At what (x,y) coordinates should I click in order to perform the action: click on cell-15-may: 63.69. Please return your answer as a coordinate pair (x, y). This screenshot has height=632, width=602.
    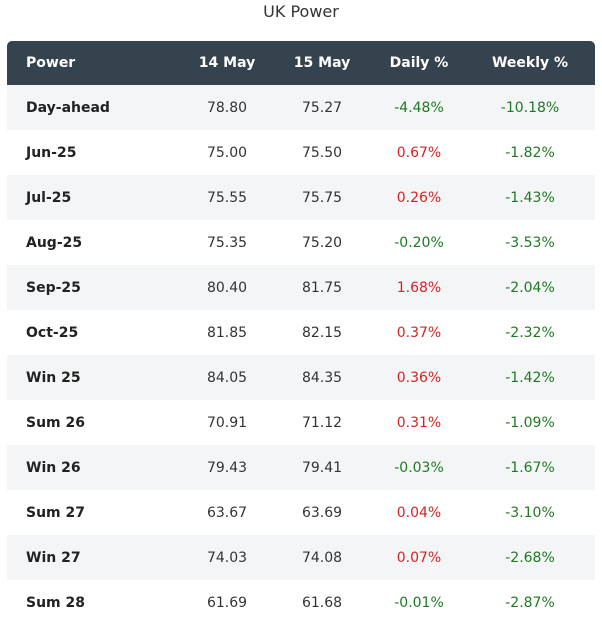
    Looking at the image, I should click on (322, 512).